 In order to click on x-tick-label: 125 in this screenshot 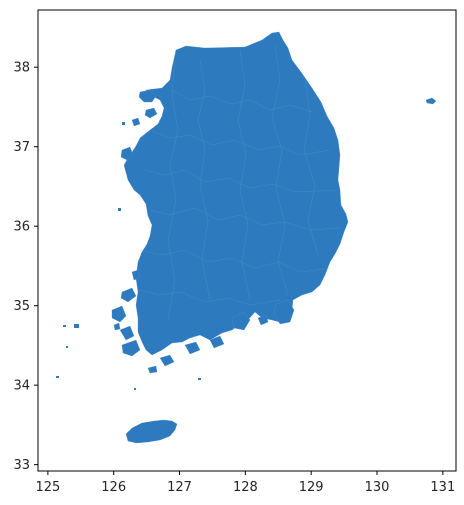, I will do `click(47, 487)`.